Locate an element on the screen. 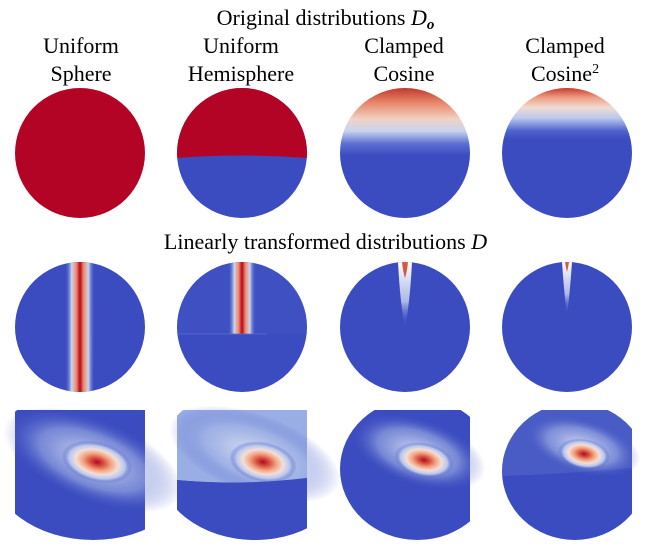 This screenshot has width=651, height=552. sphere-uniform-sphere-original is located at coordinates (80, 153).